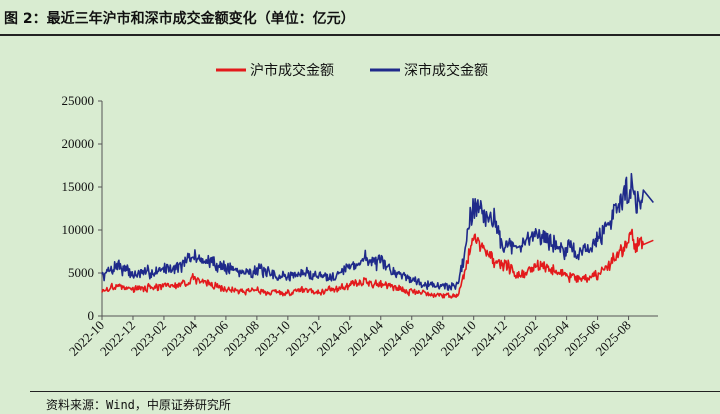 The width and height of the screenshot is (720, 414). What do you see at coordinates (91, 315) in the screenshot?
I see `y-tick-label: 0` at bounding box center [91, 315].